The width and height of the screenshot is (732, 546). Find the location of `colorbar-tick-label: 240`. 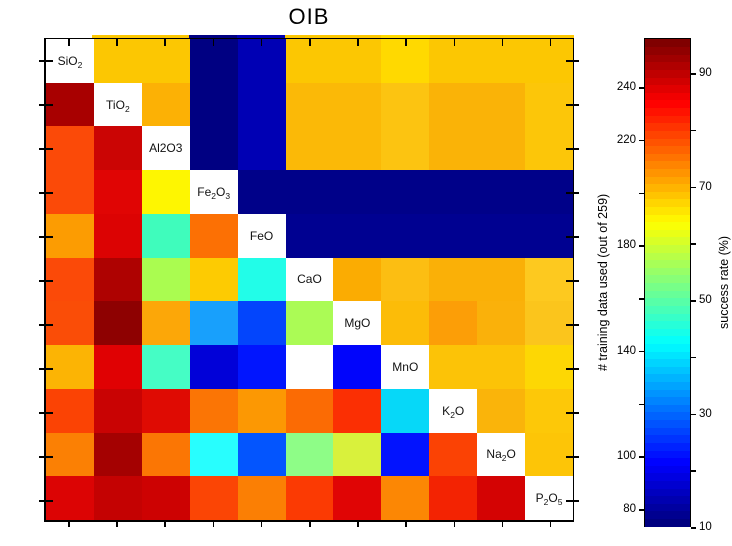

colorbar-tick-label: 240 is located at coordinates (626, 87).